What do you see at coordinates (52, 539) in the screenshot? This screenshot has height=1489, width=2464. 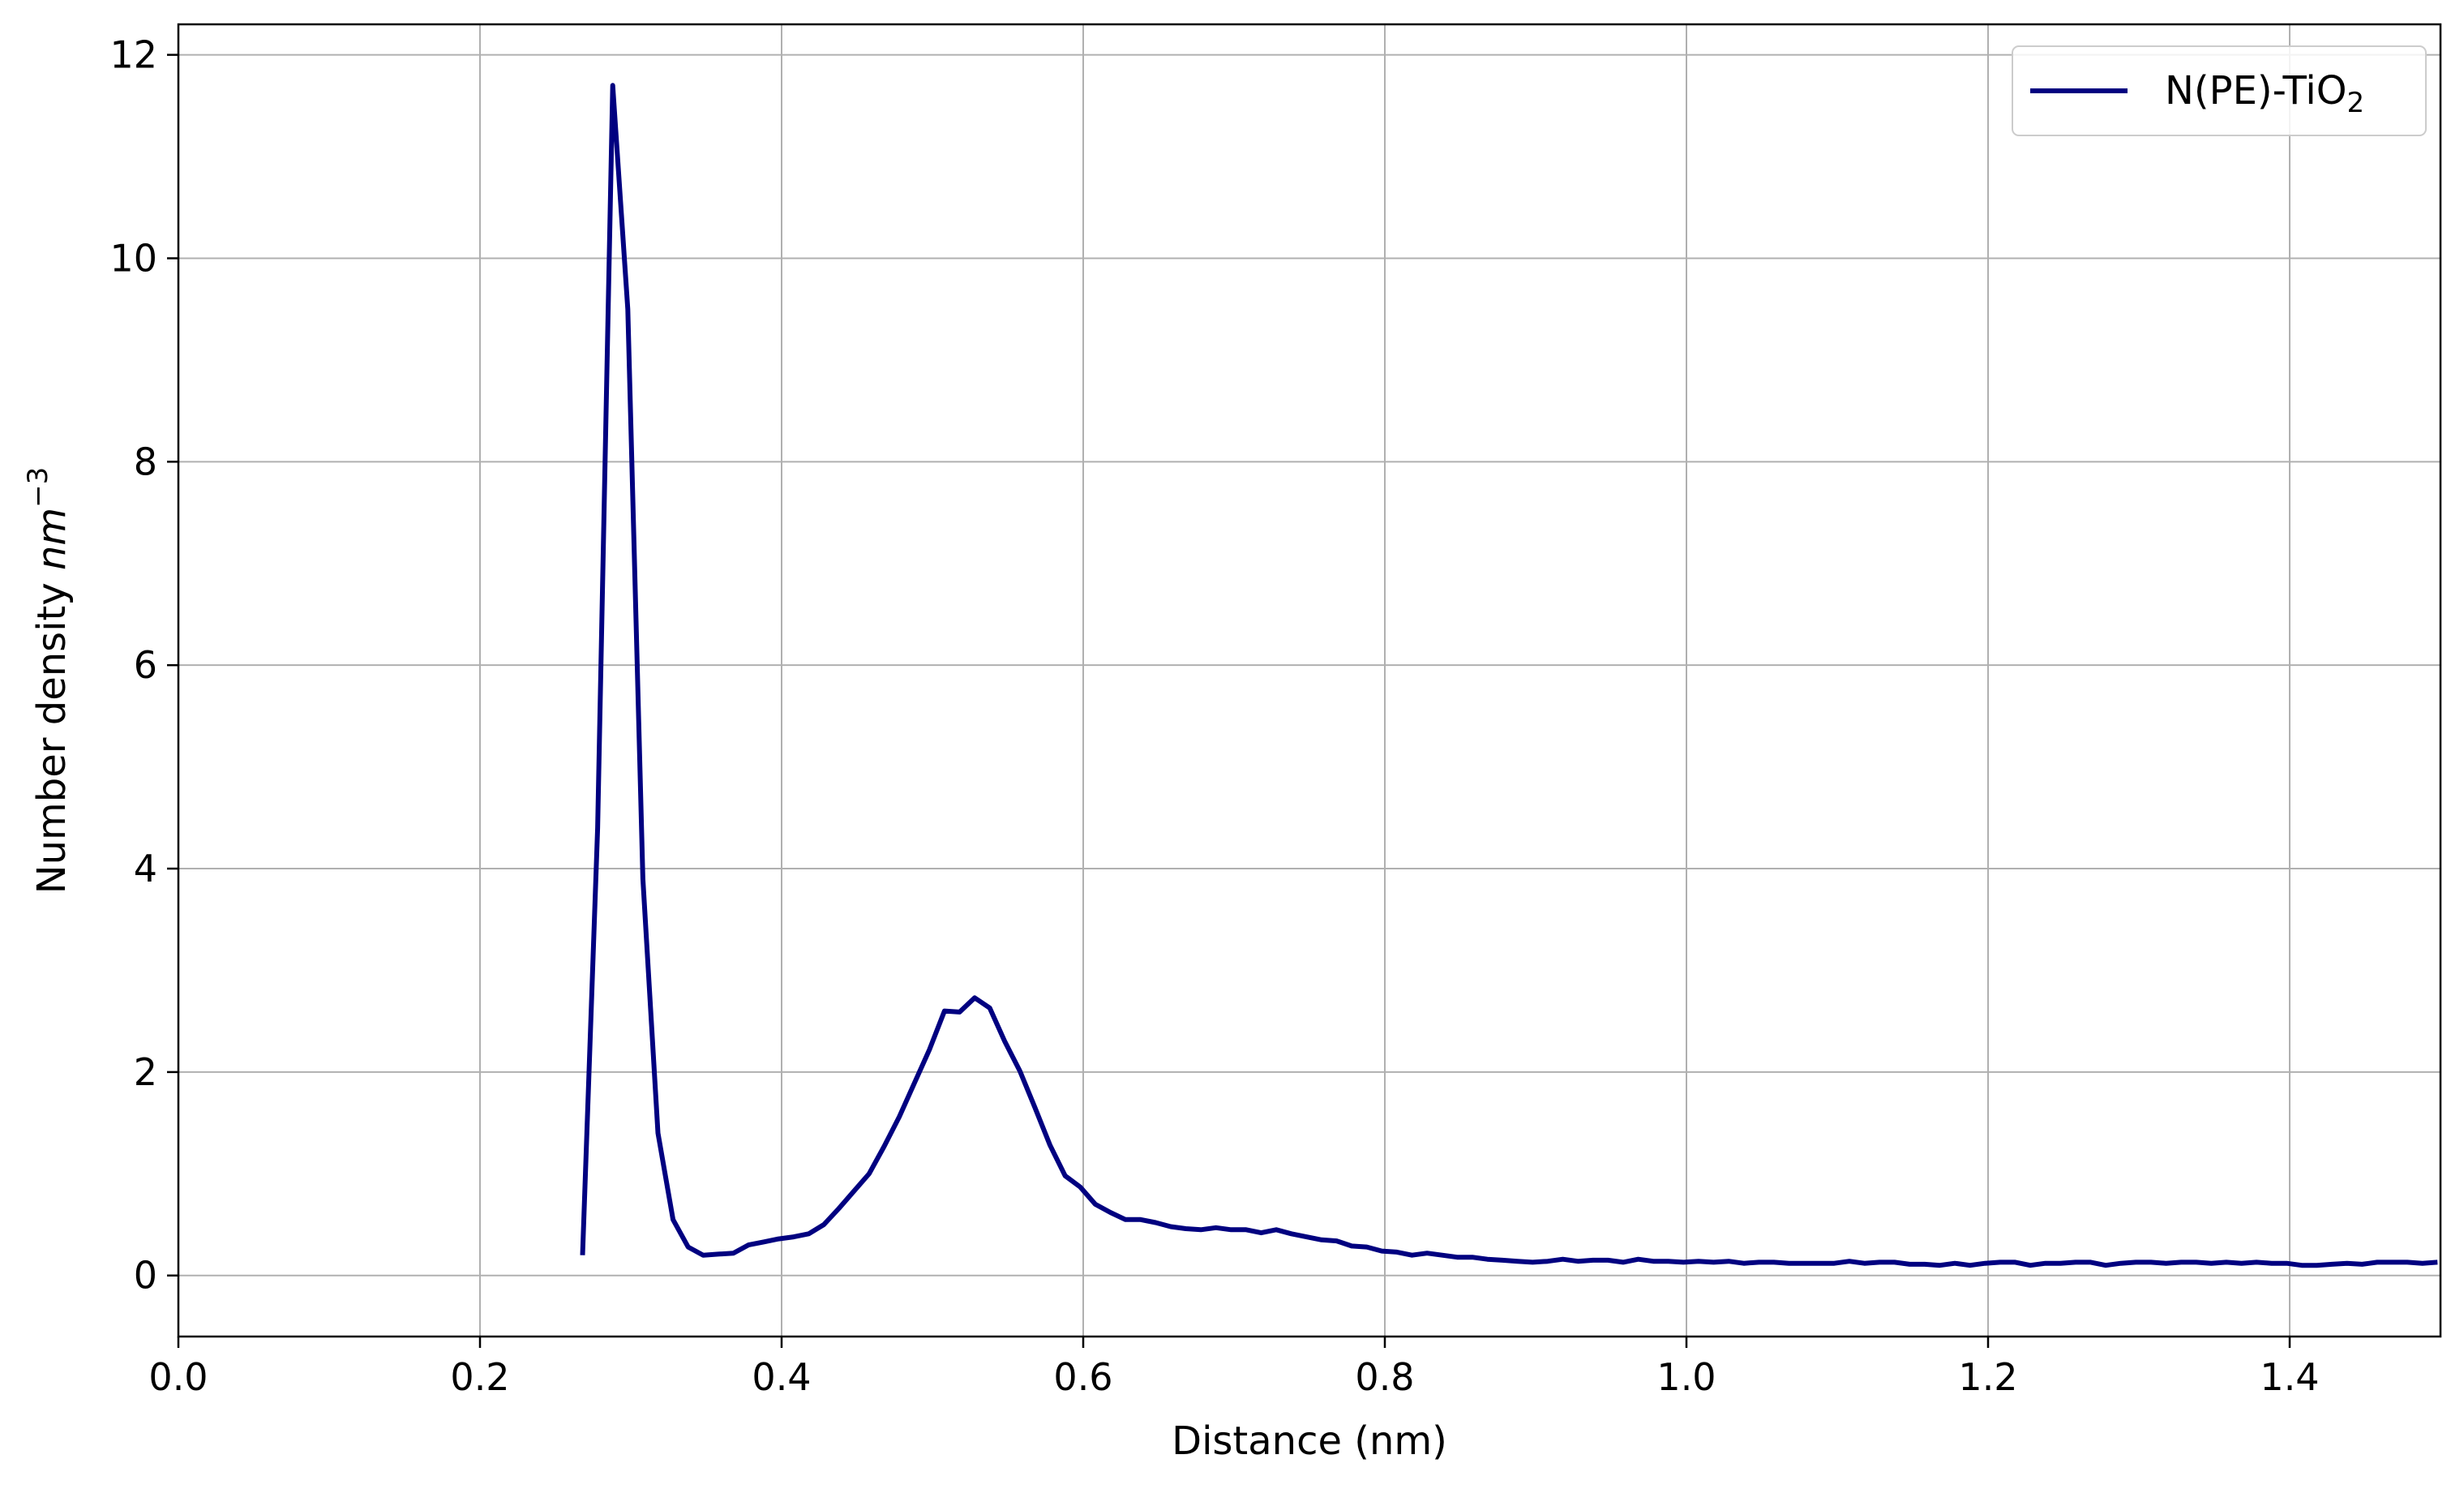 I see `y-axis-label-unit: nm` at bounding box center [52, 539].